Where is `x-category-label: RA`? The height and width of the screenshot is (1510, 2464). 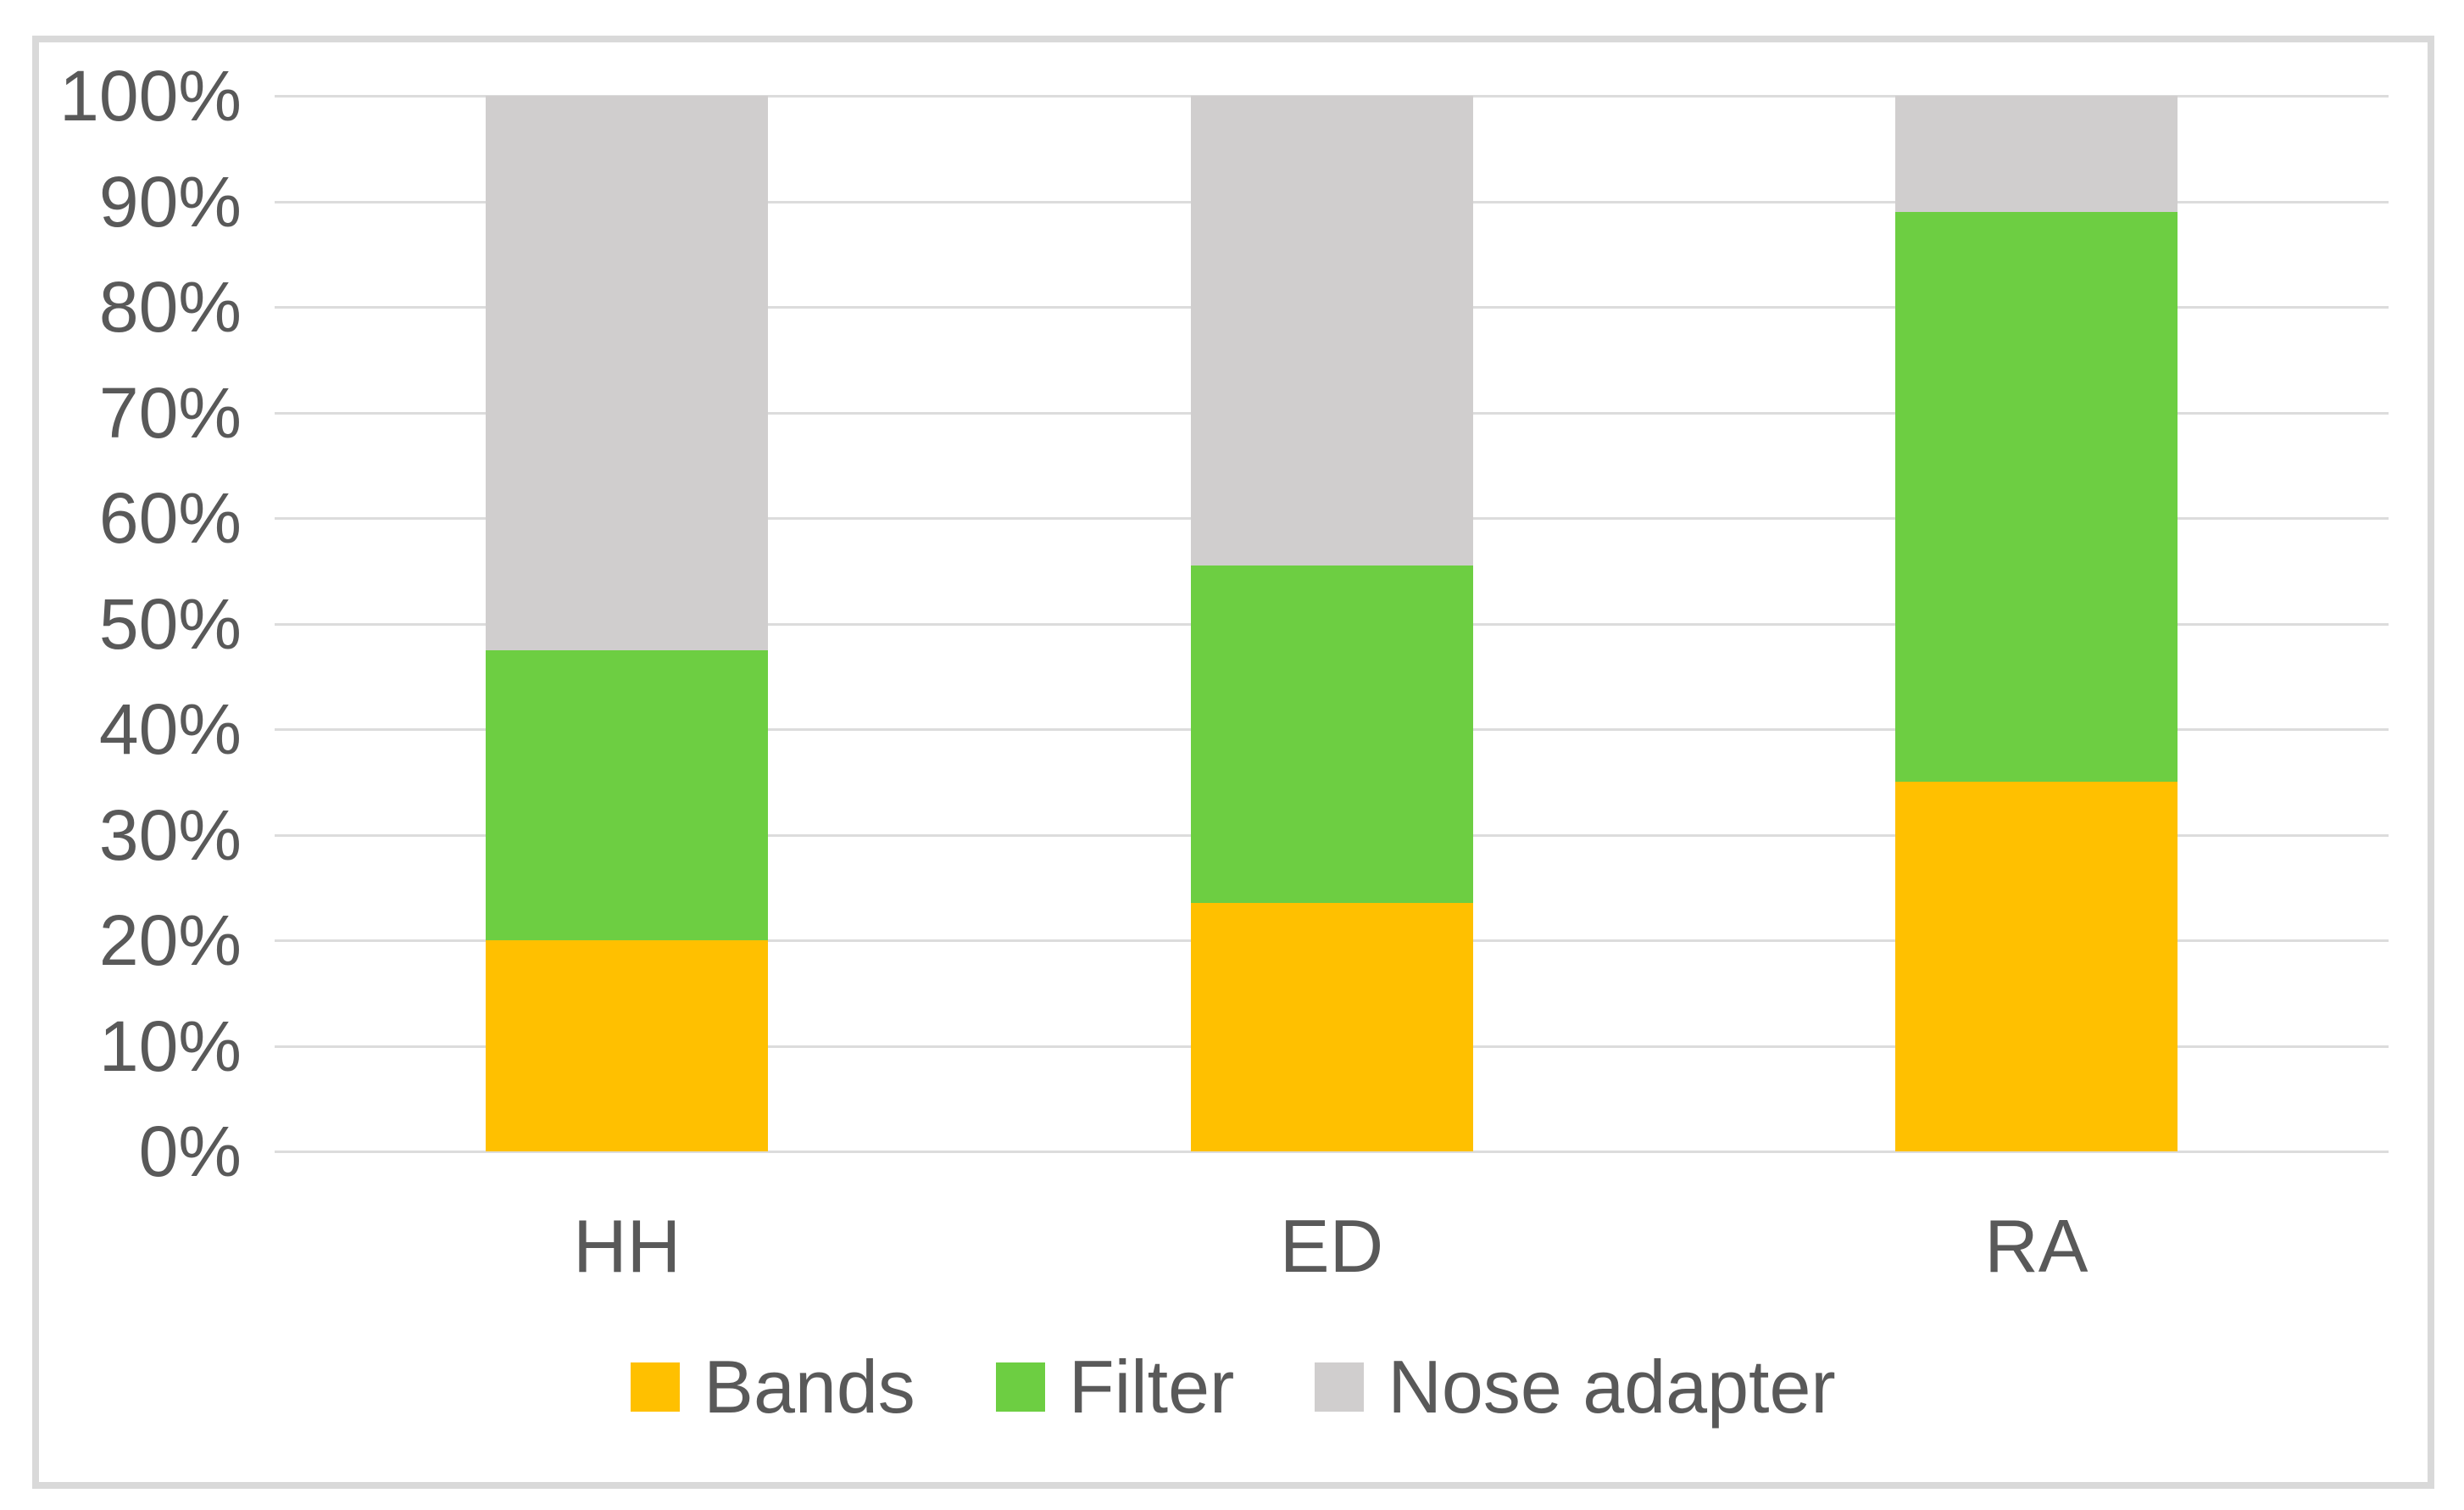 x-category-label: RA is located at coordinates (2037, 1246).